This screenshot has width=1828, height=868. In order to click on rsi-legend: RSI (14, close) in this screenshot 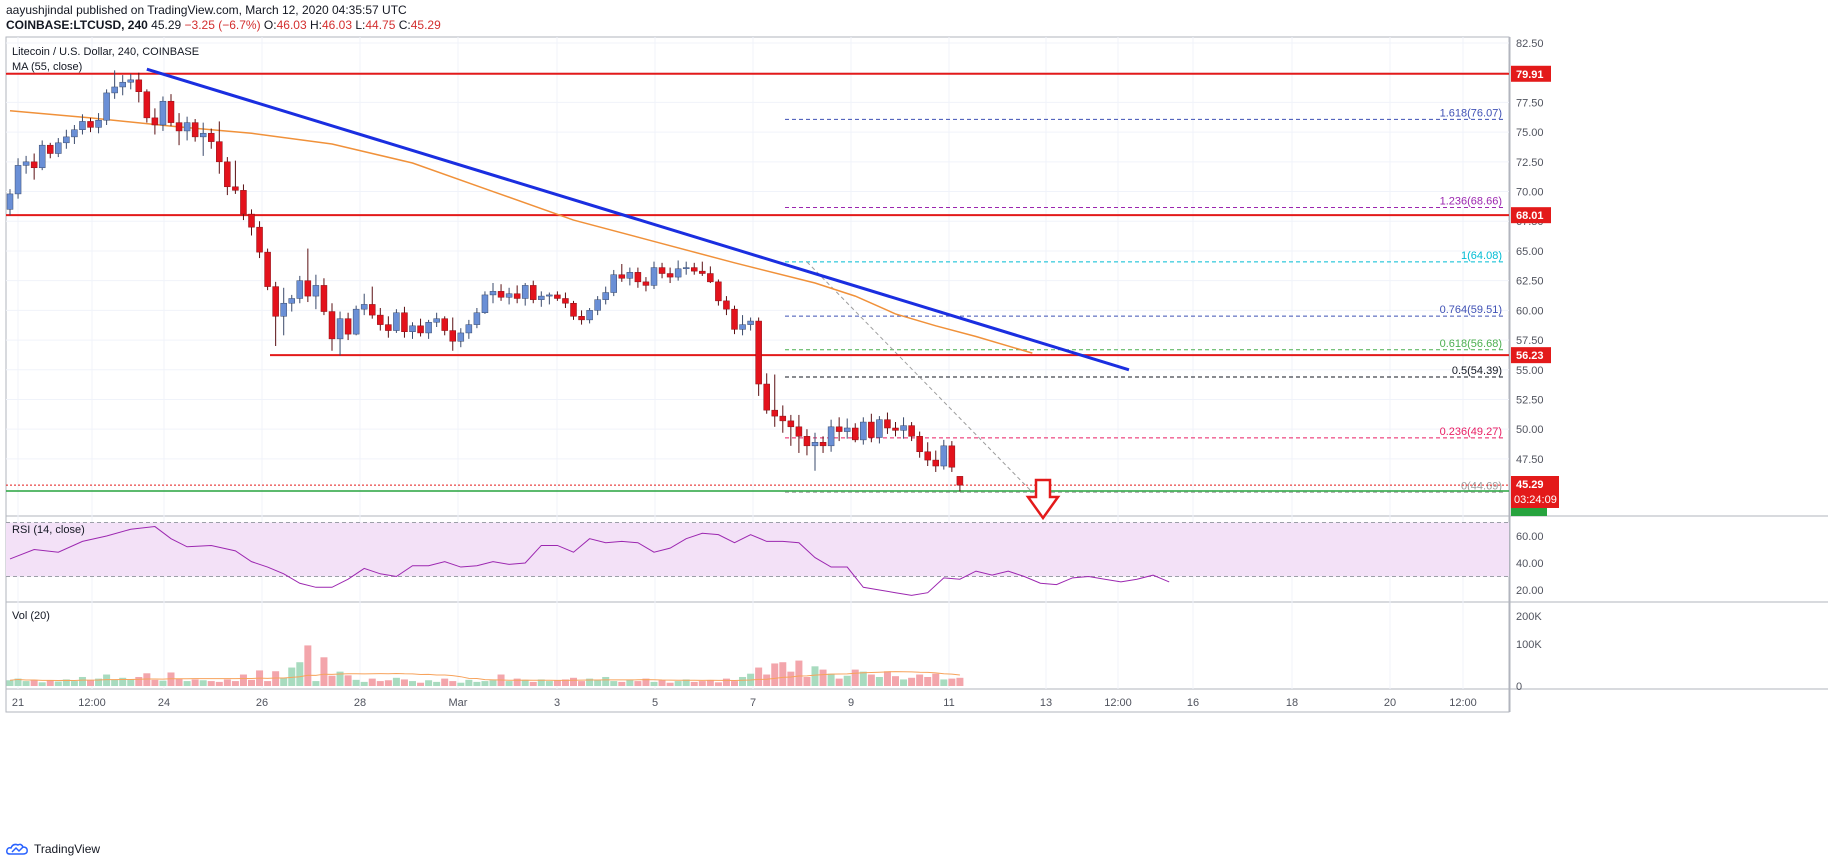, I will do `click(48, 530)`.